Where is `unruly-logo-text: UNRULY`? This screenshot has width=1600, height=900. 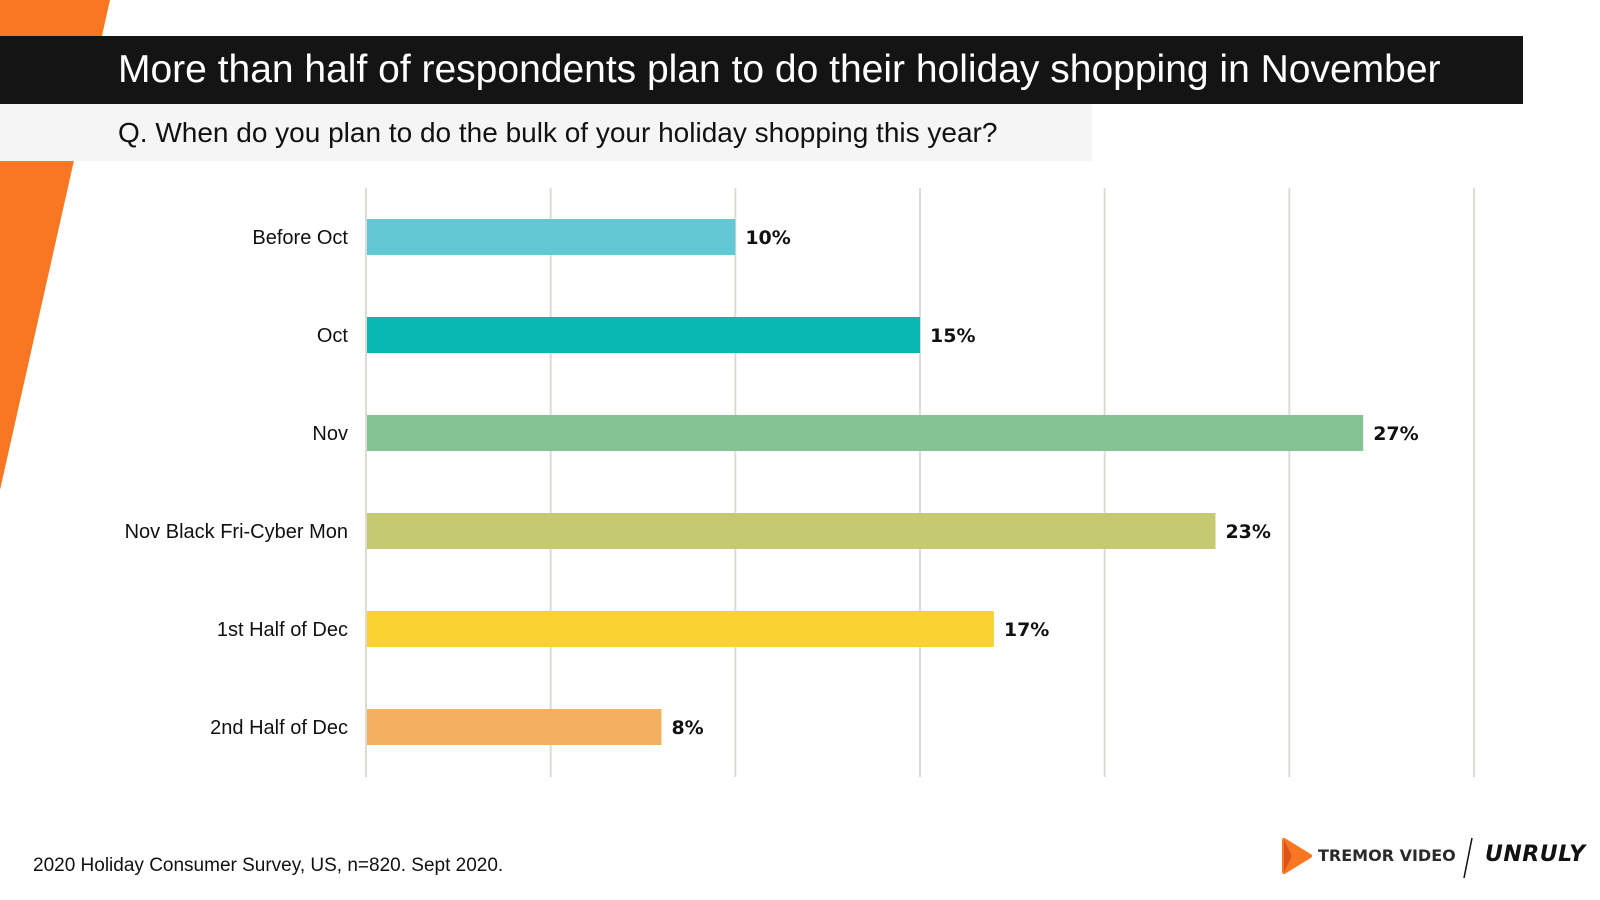
unruly-logo-text: UNRULY is located at coordinates (1535, 854).